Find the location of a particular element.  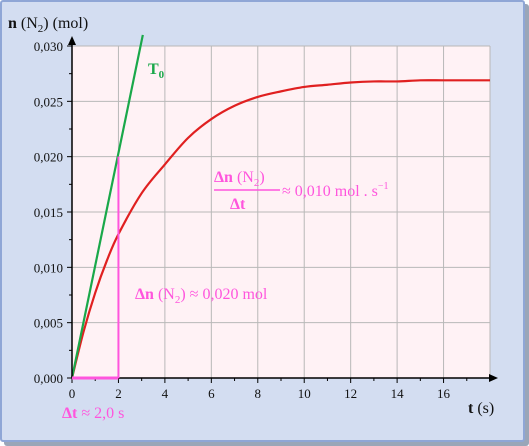

y-tick-label: 0,005 is located at coordinates (48, 323).